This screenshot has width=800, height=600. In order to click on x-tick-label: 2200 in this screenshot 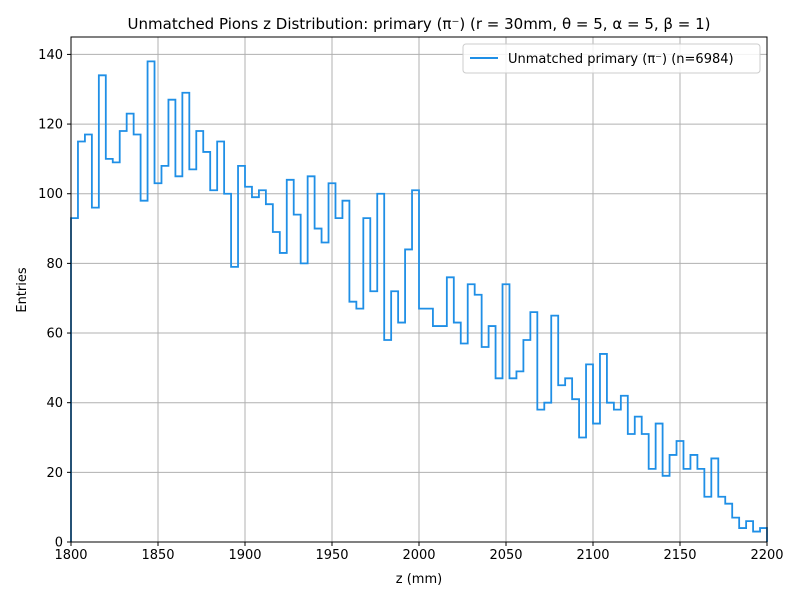, I will do `click(766, 555)`.